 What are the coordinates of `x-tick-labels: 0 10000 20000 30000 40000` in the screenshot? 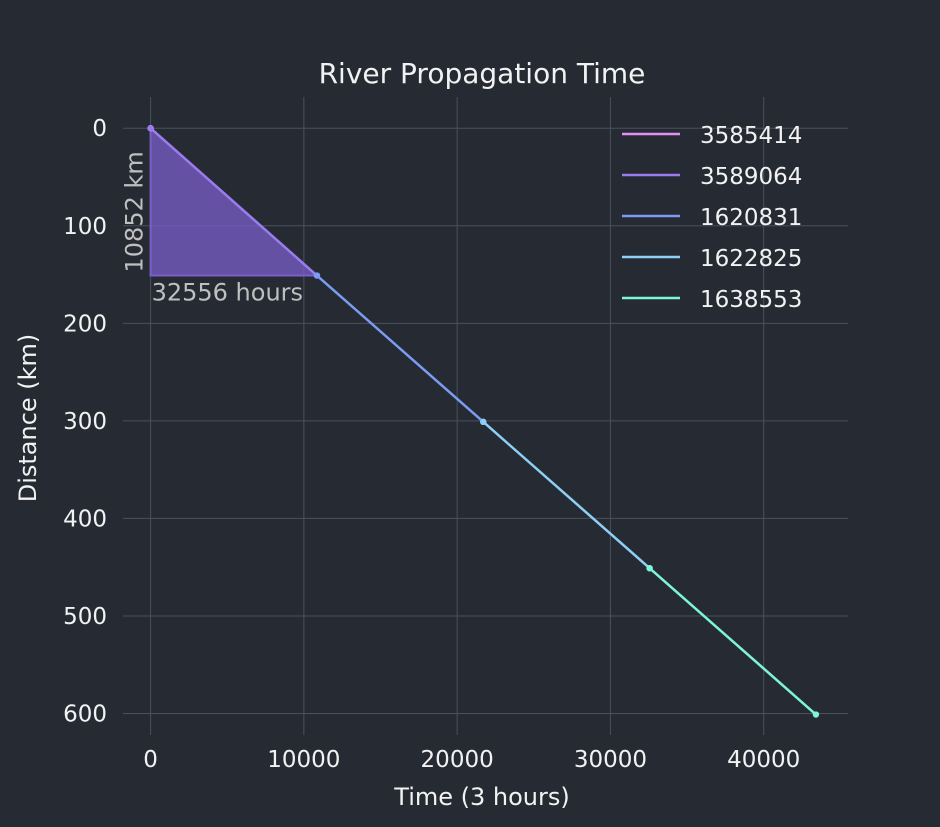 It's located at (471, 760).